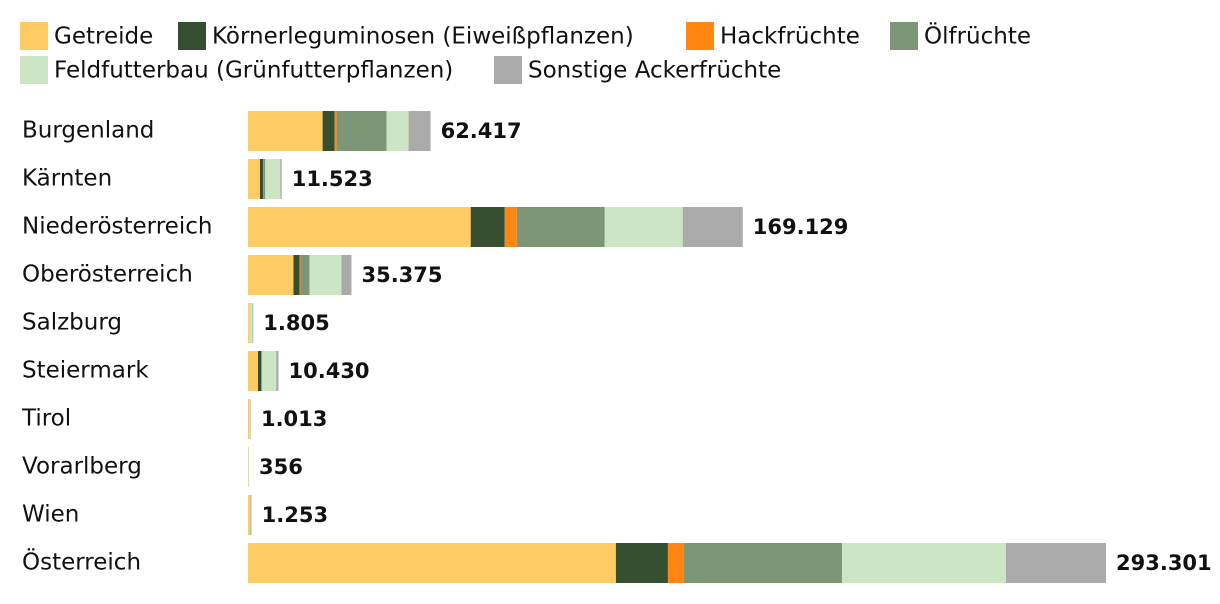 This screenshot has height=604, width=1220. What do you see at coordinates (1164, 563) in the screenshot?
I see `total-label: 293.301` at bounding box center [1164, 563].